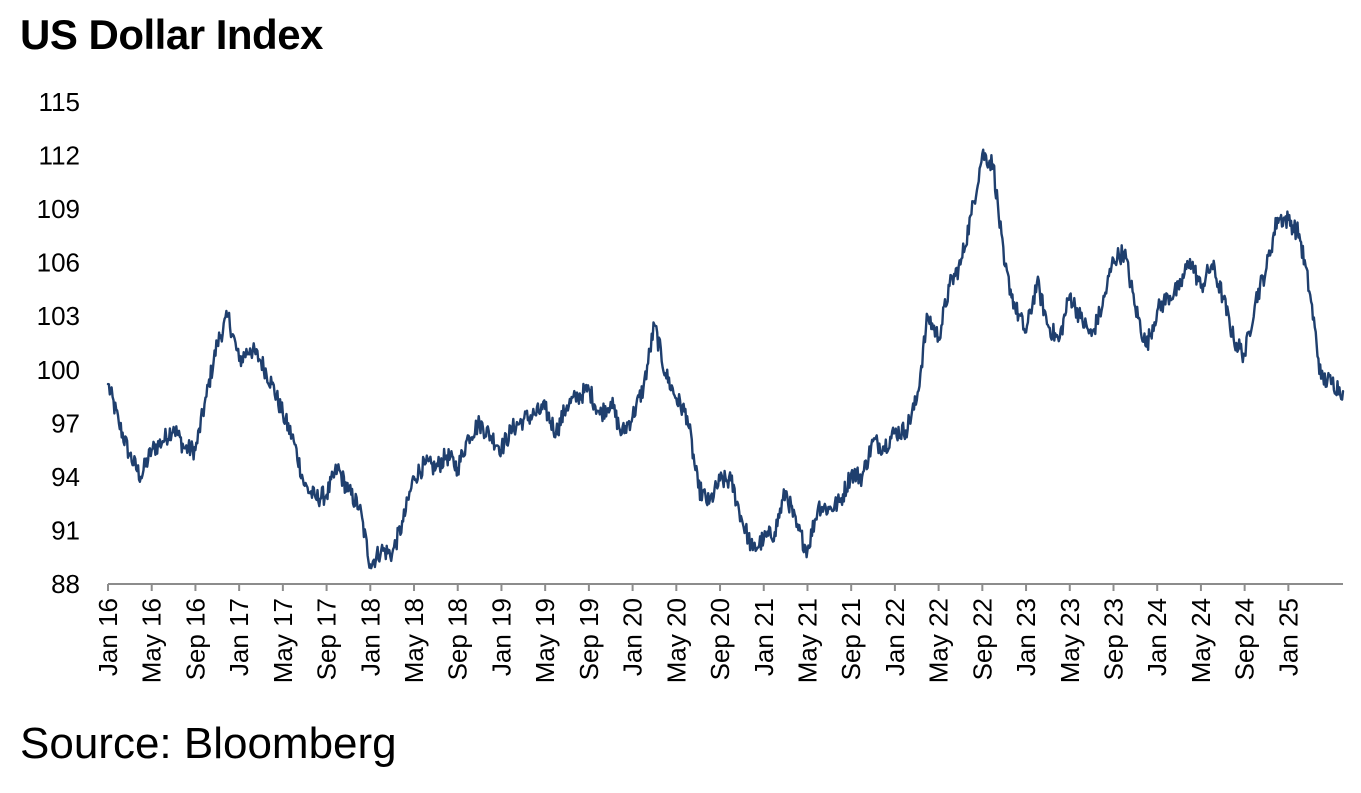 Image resolution: width=1361 pixels, height=793 pixels. Describe the element at coordinates (501, 637) in the screenshot. I see `x-tick-label: Jan 19` at that location.